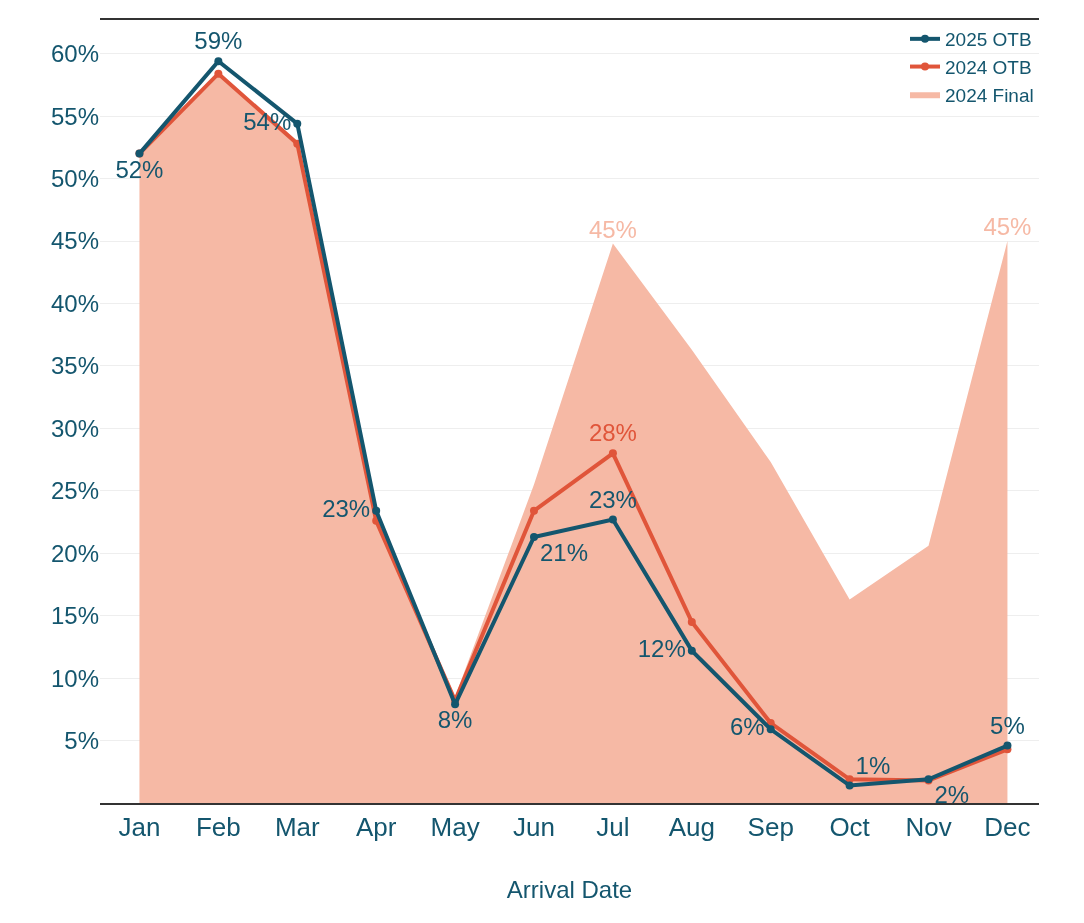  What do you see at coordinates (74, 678) in the screenshot?
I see `y-tick-label: 10%` at bounding box center [74, 678].